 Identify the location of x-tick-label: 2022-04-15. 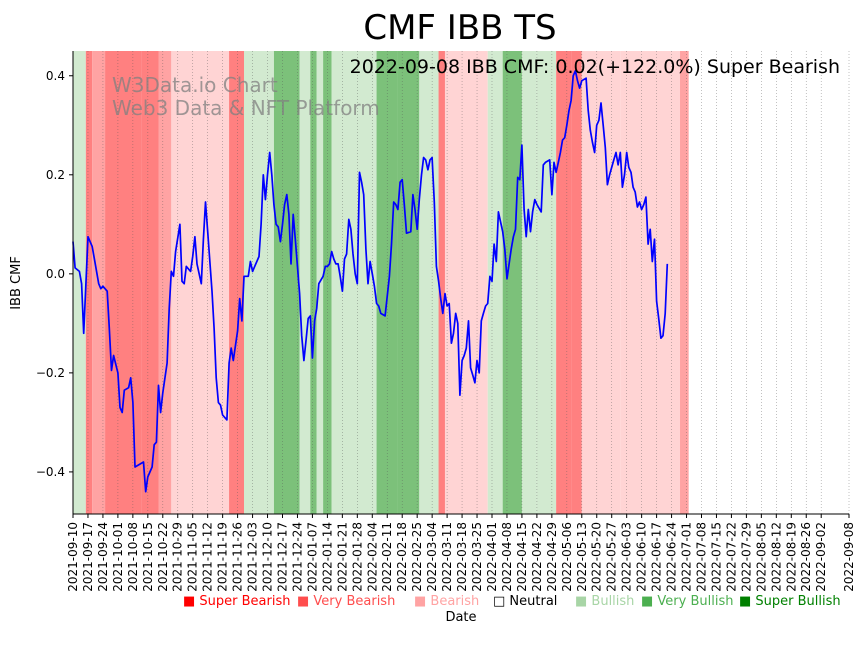
(522, 557).